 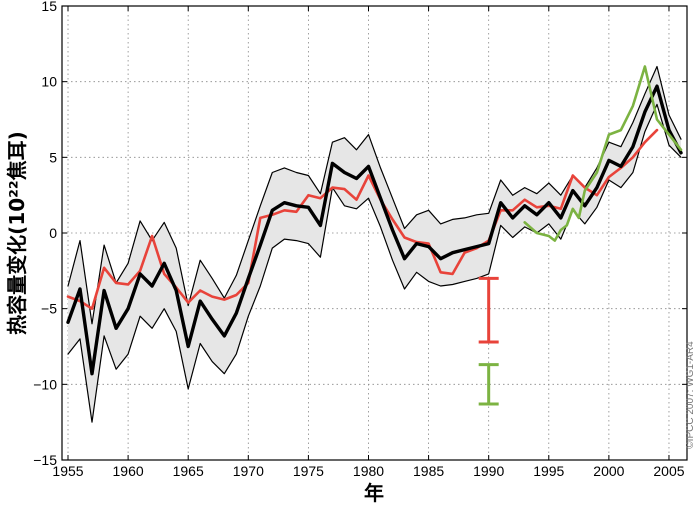 I want to click on x-tick-label: 1980, so click(x=368, y=471).